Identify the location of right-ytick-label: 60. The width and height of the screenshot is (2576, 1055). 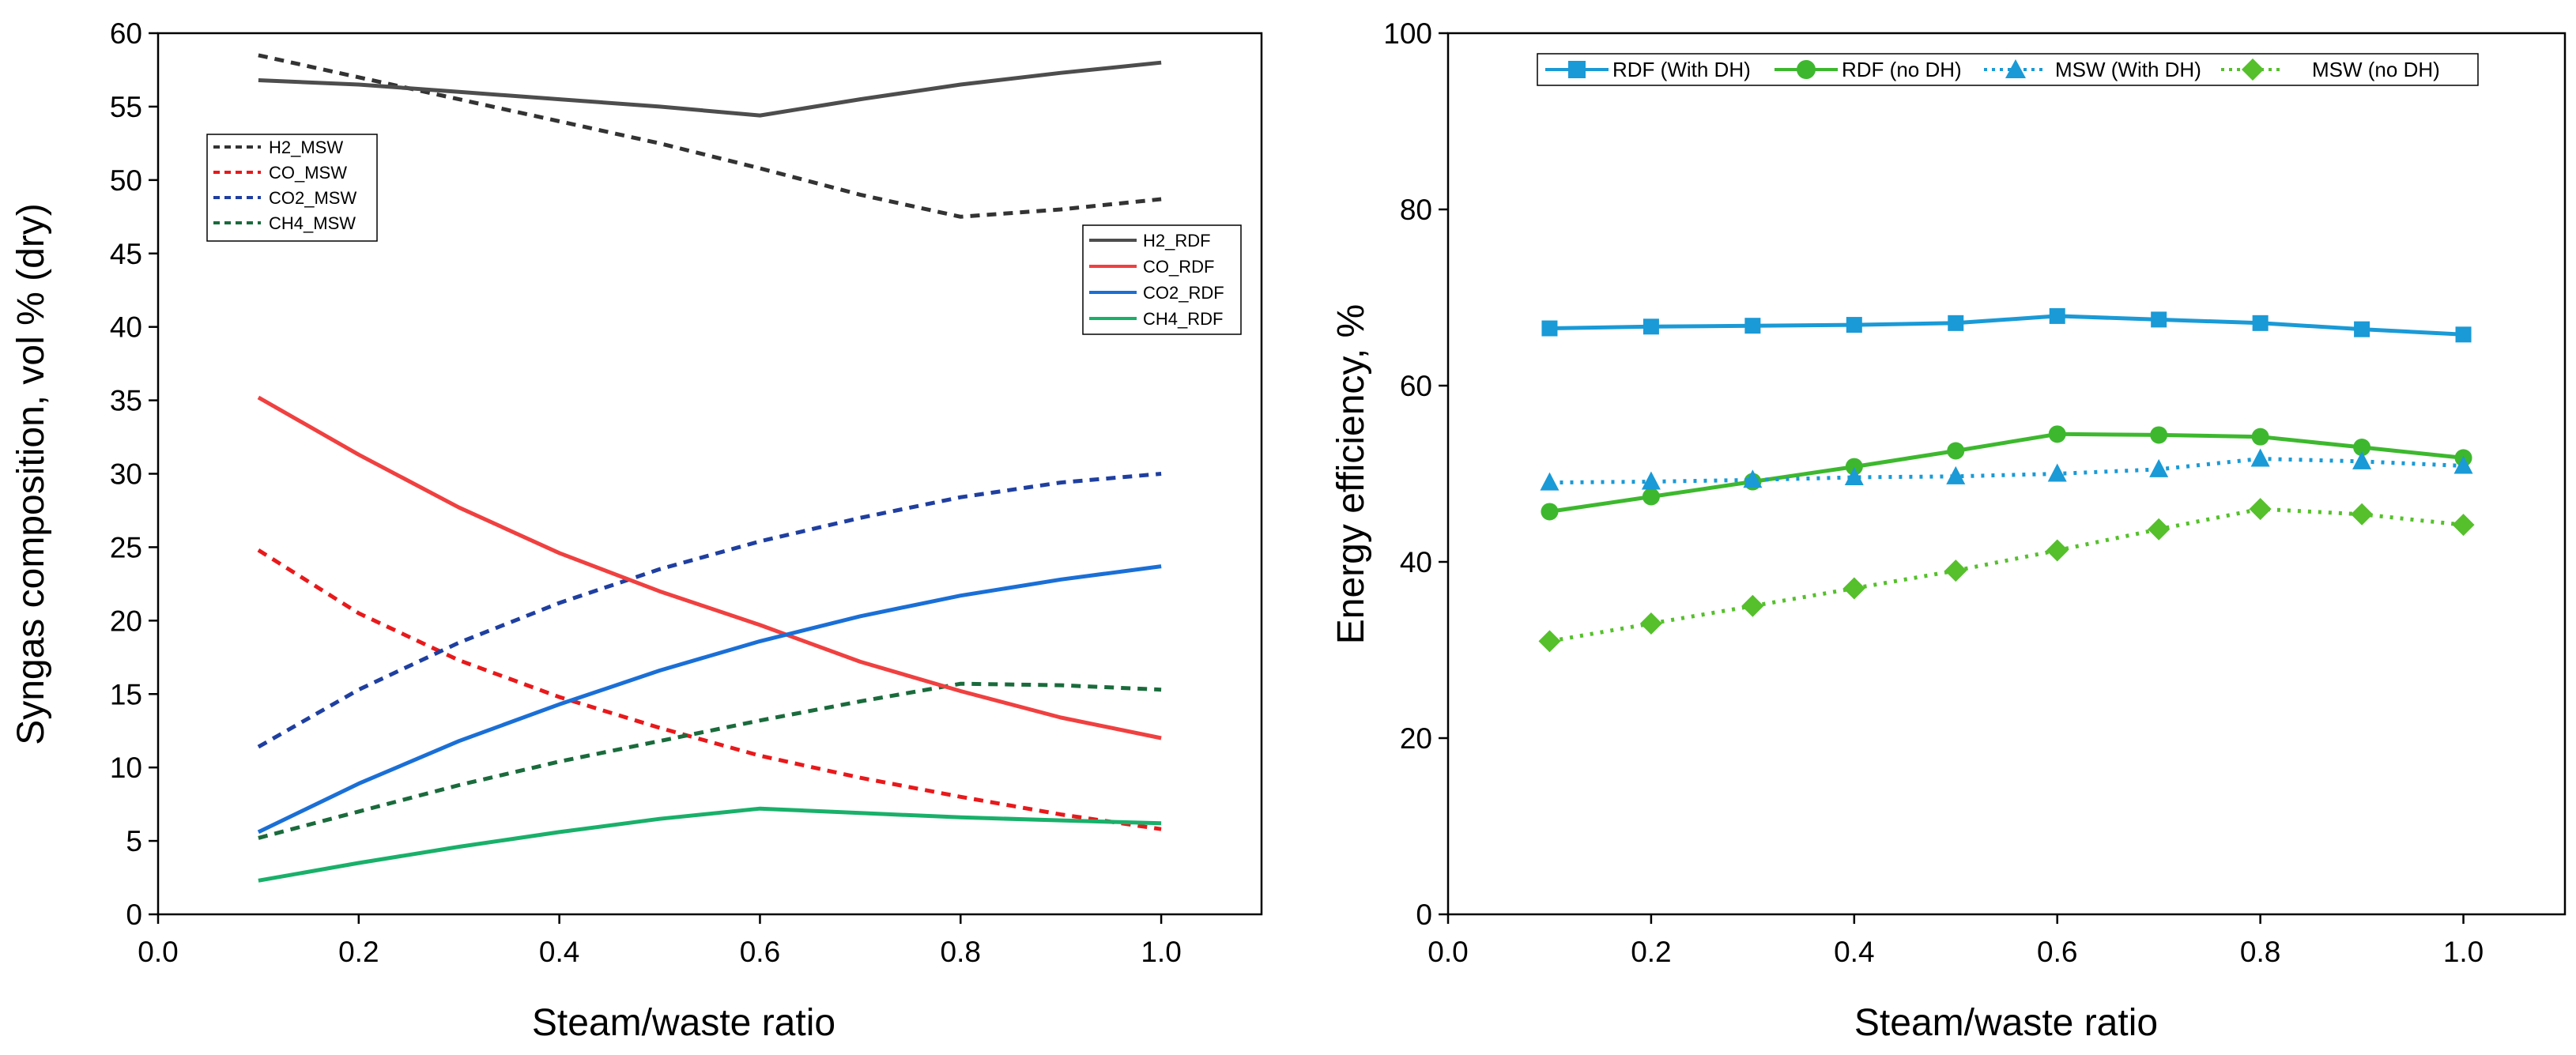
(1416, 386).